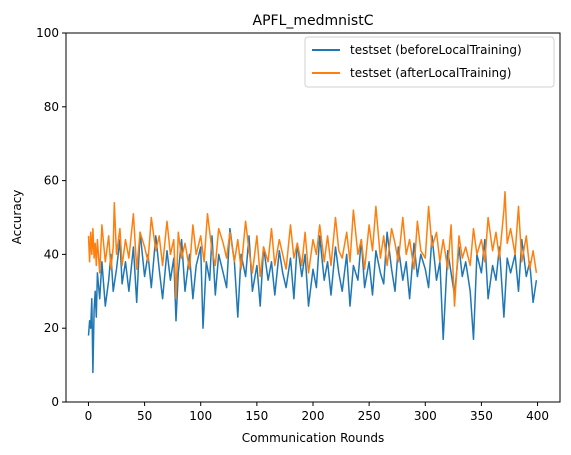 Image resolution: width=571 pixels, height=455 pixels. Describe the element at coordinates (430, 73) in the screenshot. I see `legend-label-after: testset (afterLocalTraining)` at that location.